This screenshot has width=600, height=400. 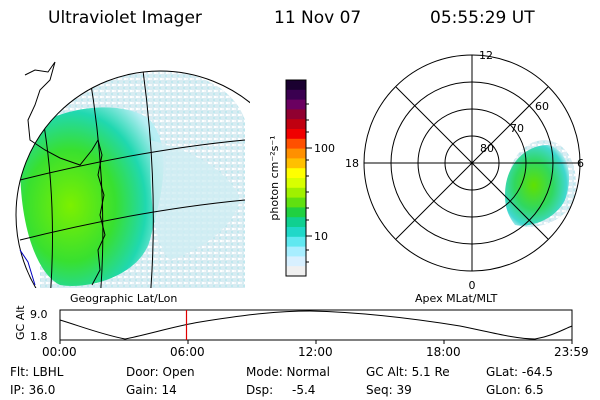 I want to click on mlat-label-80: 80, so click(x=487, y=148).